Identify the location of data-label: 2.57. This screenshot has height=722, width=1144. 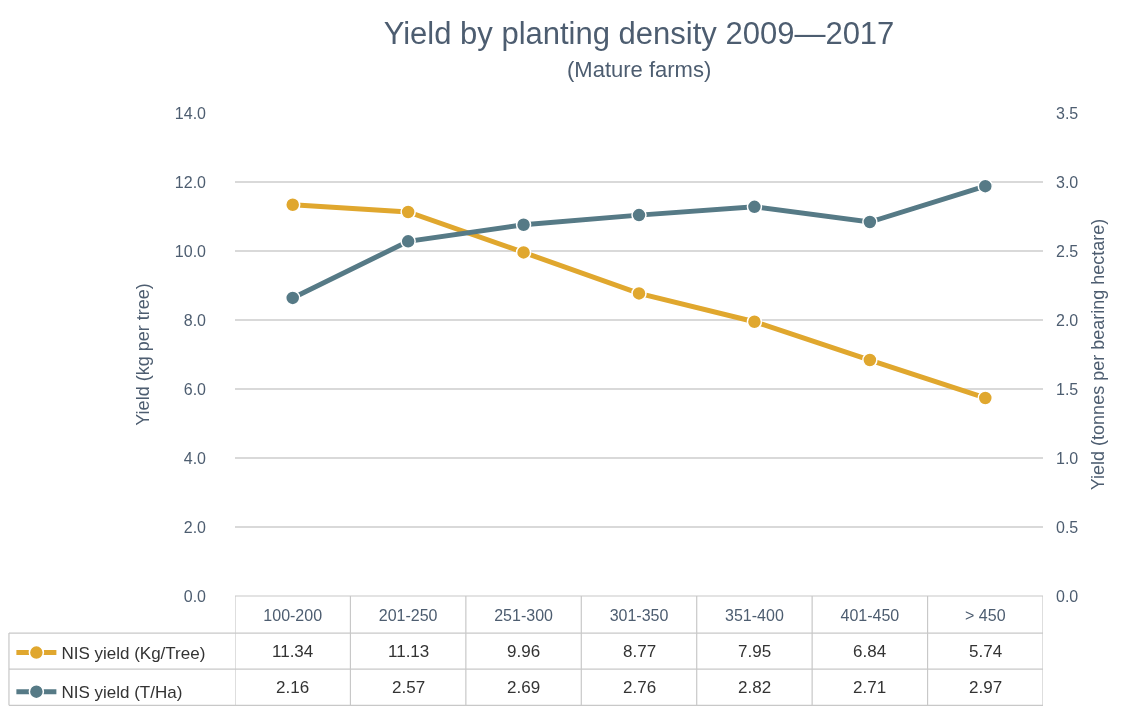
(409, 687).